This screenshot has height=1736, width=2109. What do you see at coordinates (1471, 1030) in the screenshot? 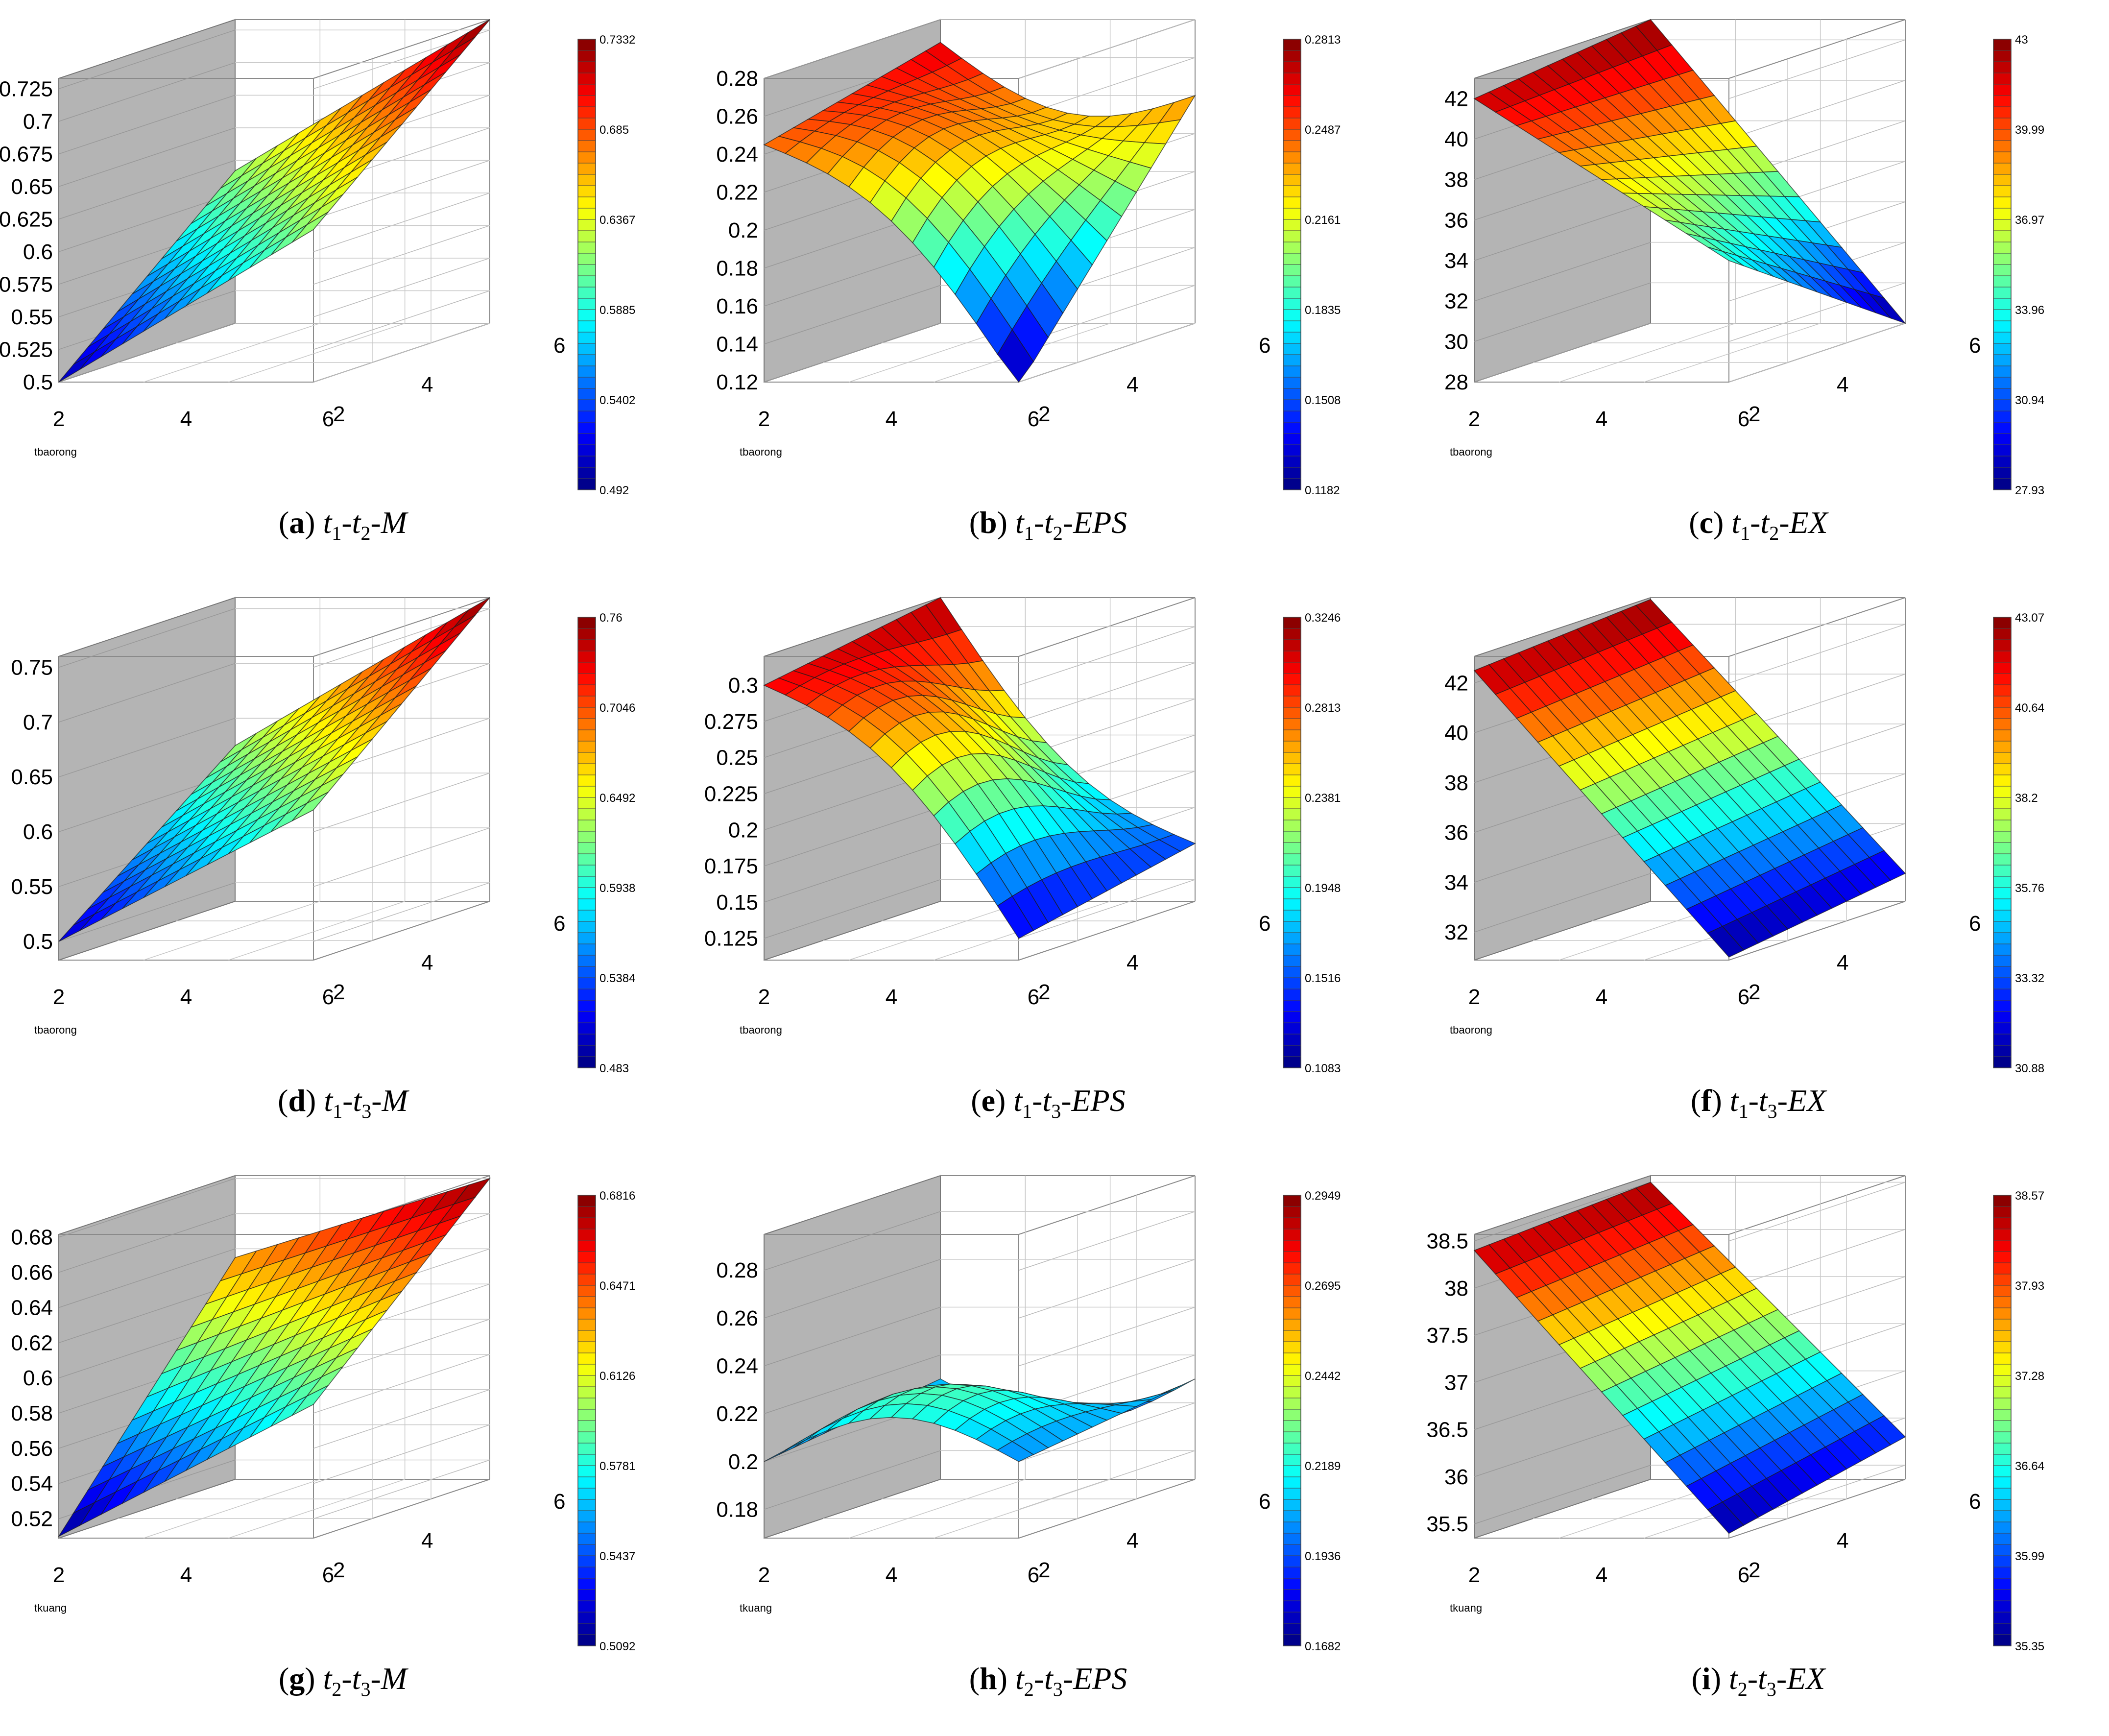
I see `x-axis-label: tbaorong` at bounding box center [1471, 1030].